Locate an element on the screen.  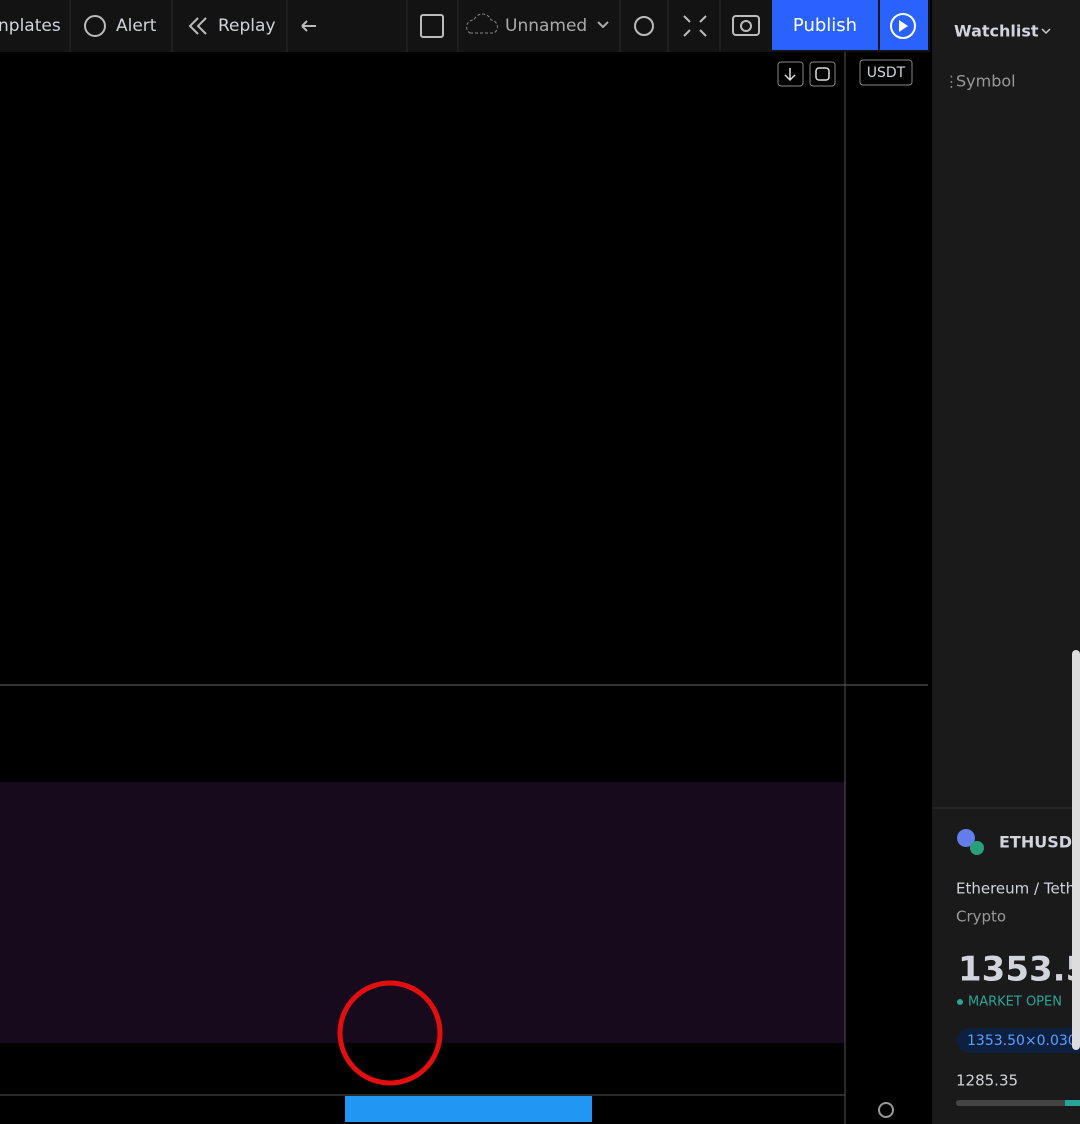
column-header: Symbol is located at coordinates (986, 81).